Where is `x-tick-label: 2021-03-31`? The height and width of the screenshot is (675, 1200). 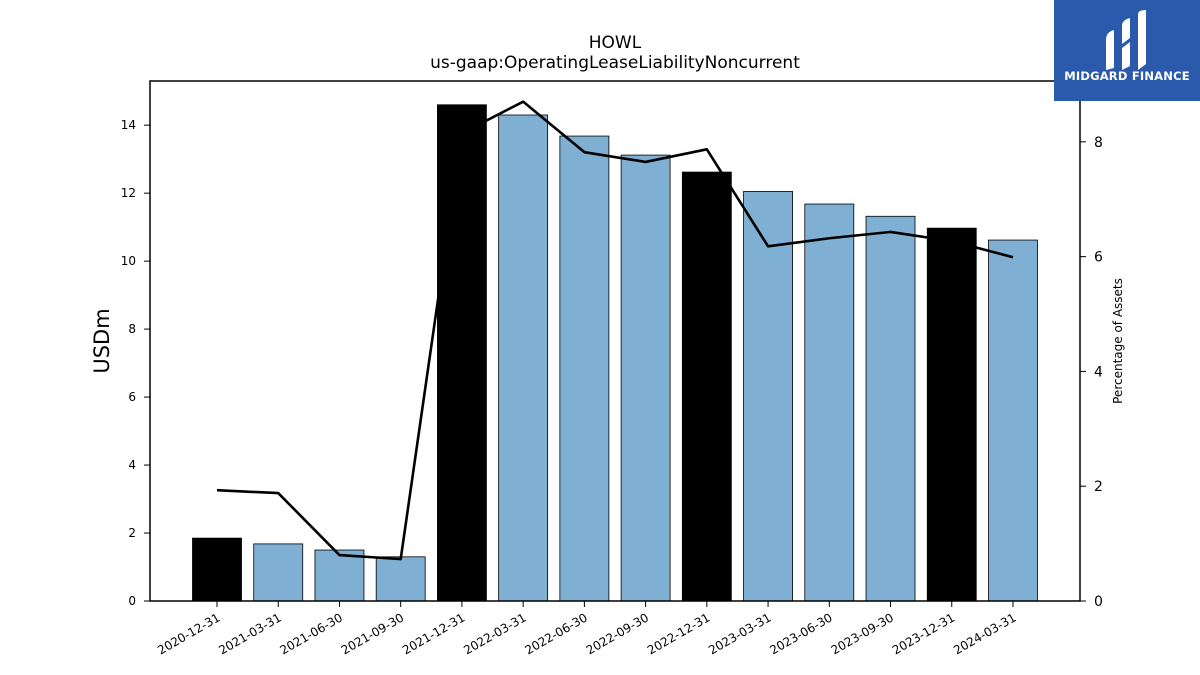
x-tick-label: 2021-03-31 is located at coordinates (249, 633).